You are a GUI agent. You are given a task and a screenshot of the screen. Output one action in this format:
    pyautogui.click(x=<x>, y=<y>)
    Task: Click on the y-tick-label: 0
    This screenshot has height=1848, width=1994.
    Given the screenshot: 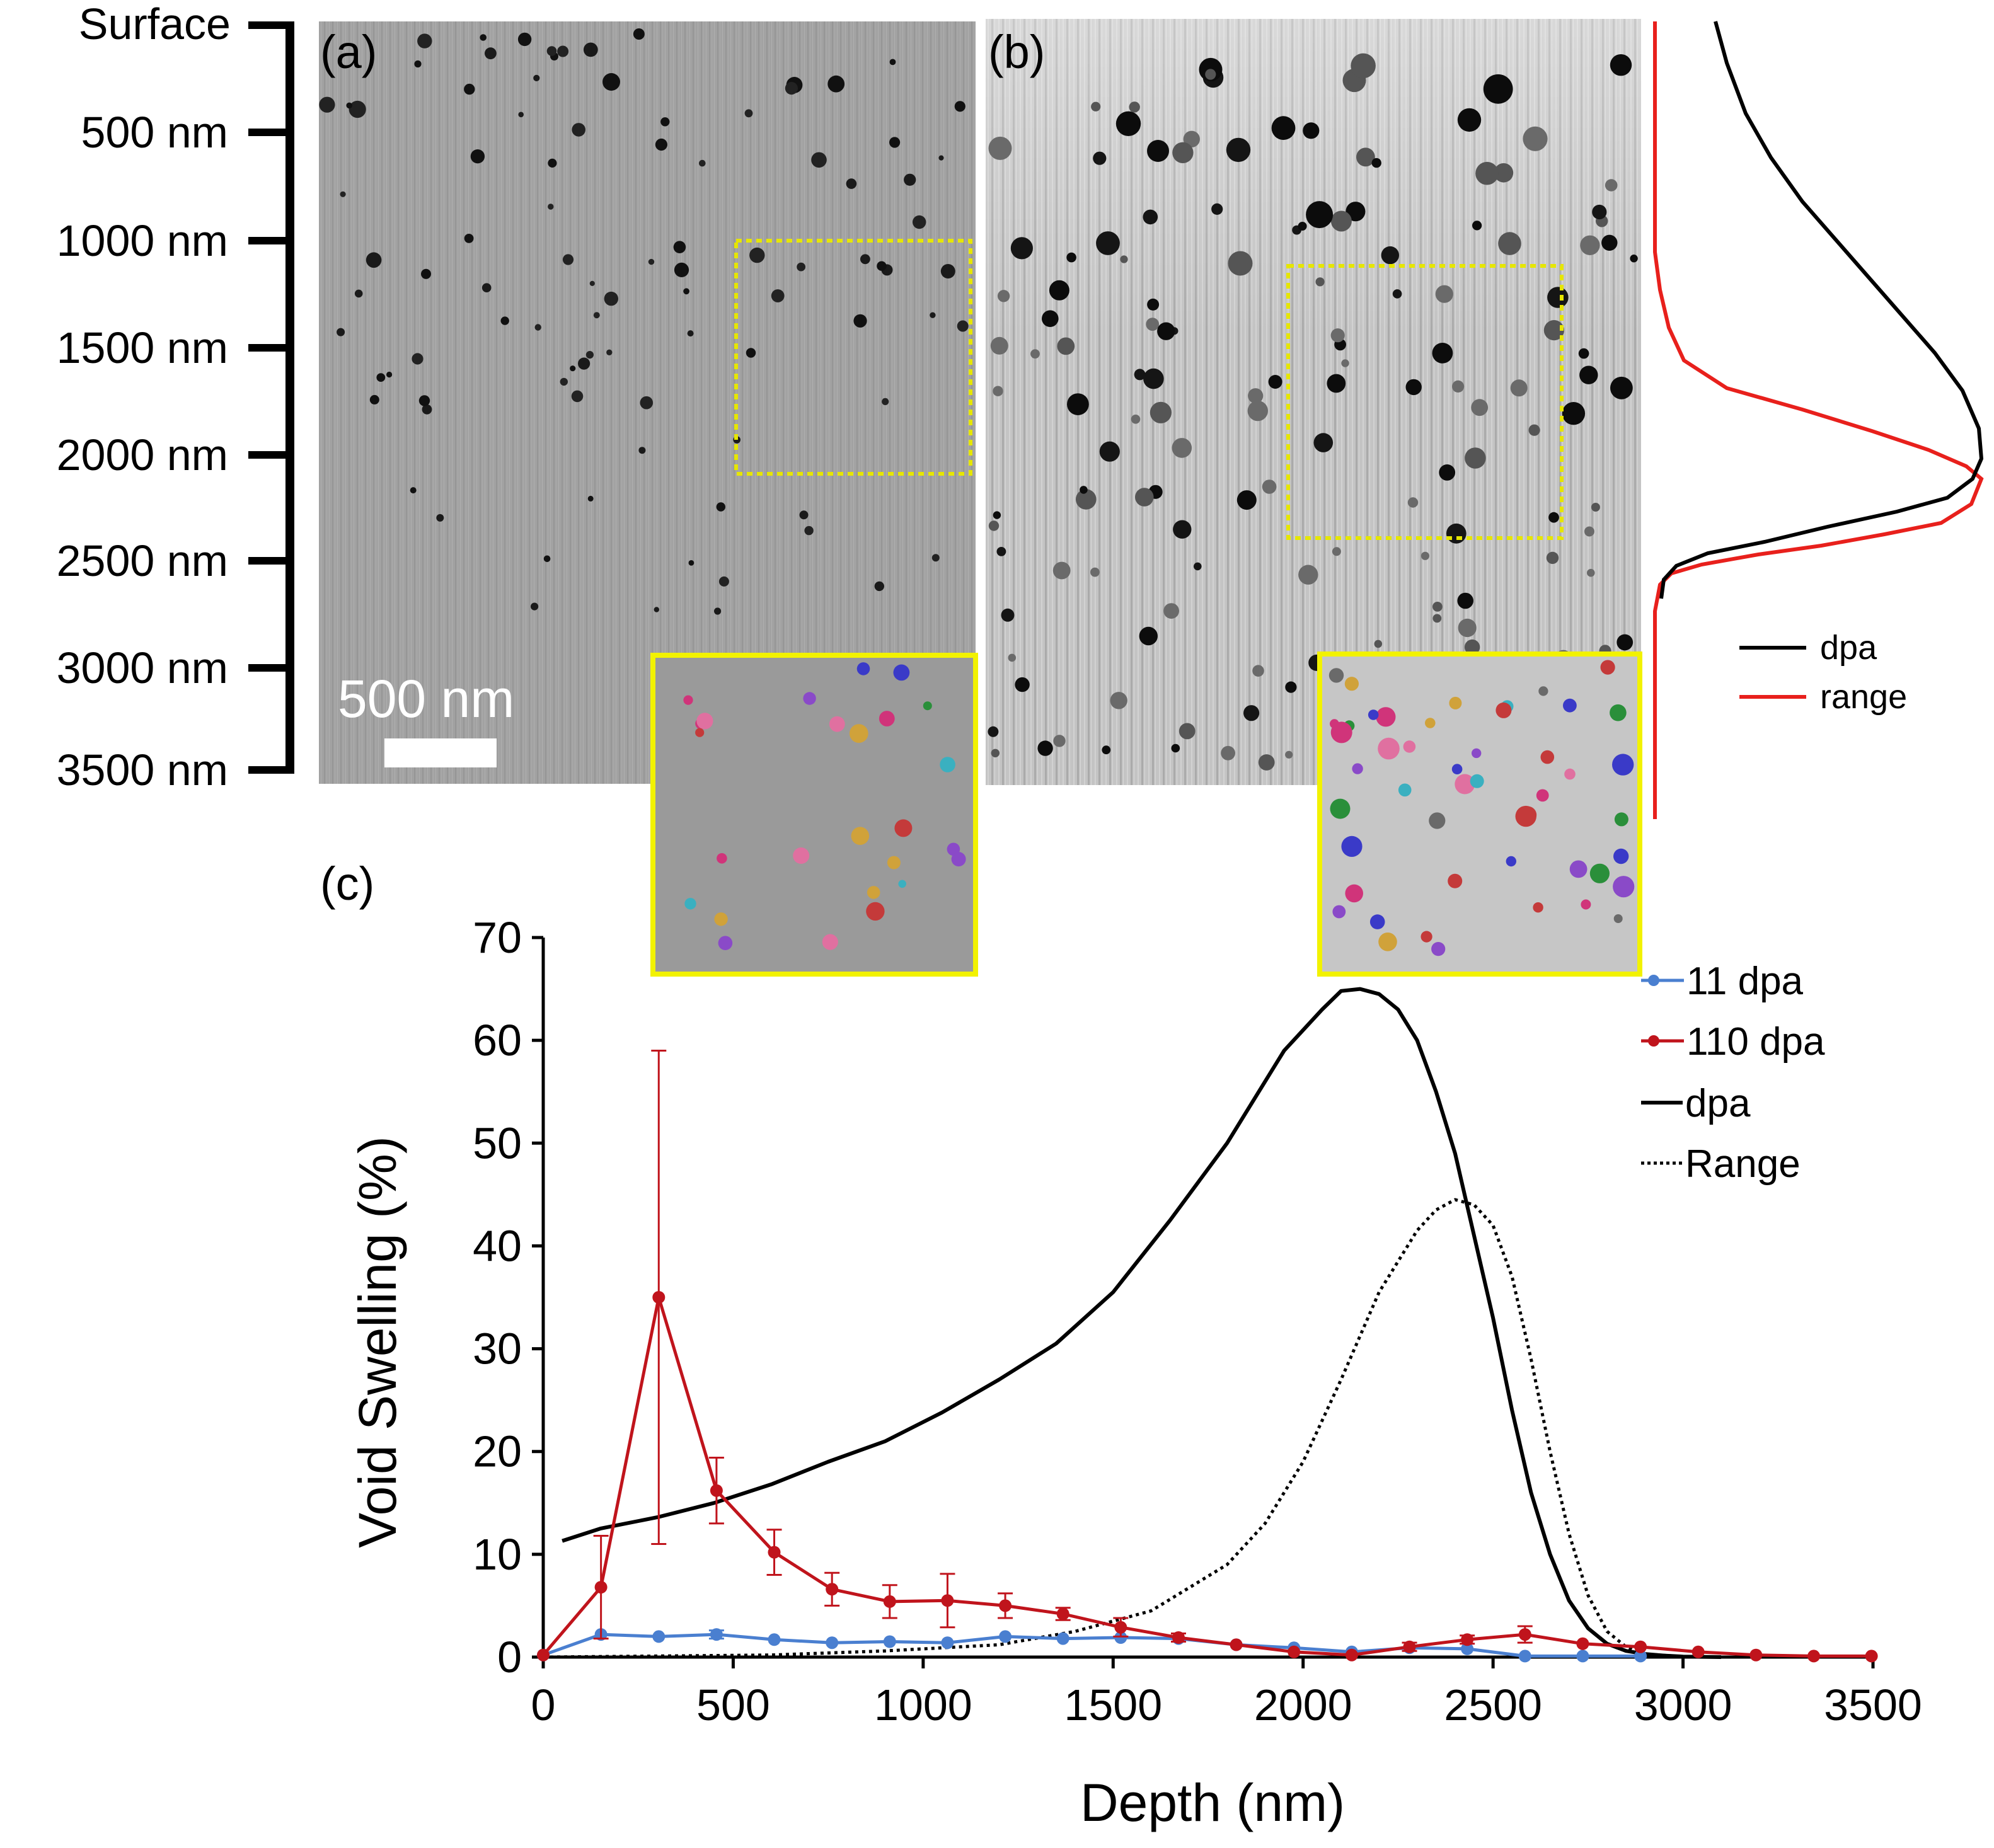 What is the action you would take?
    pyautogui.click(x=510, y=1657)
    